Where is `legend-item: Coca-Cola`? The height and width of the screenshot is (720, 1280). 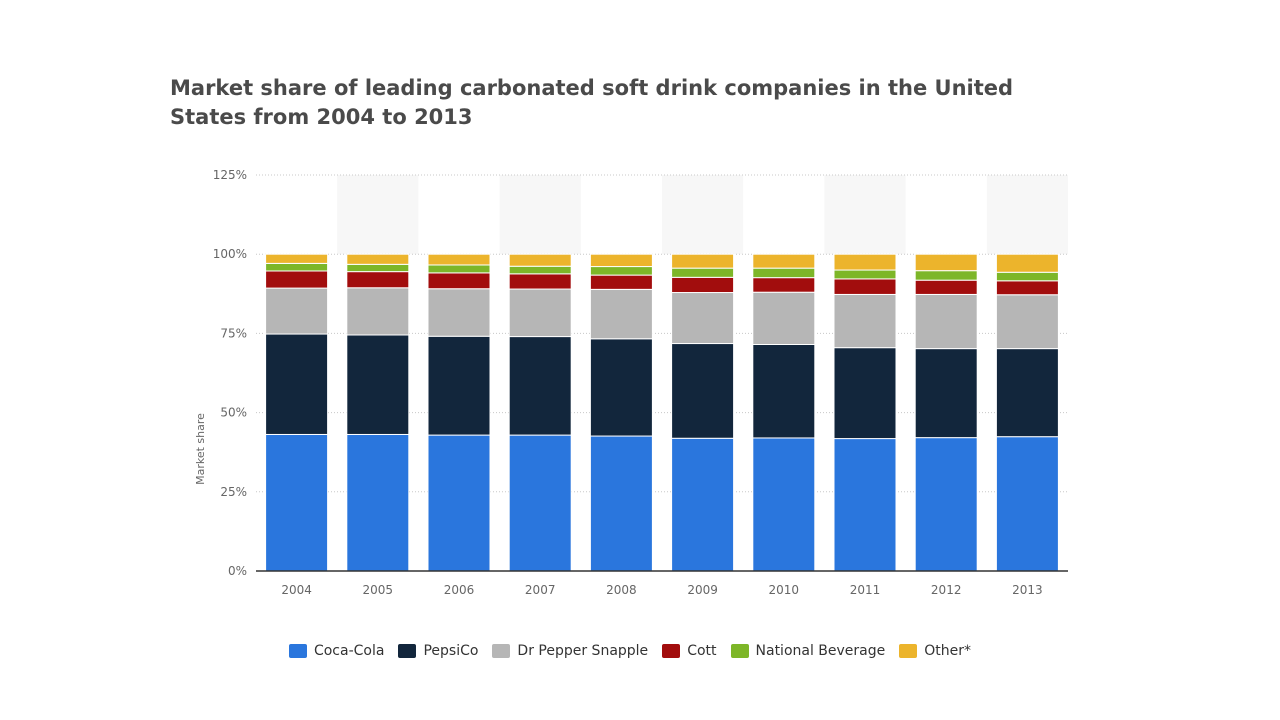
legend-item: Coca-Cola is located at coordinates (336, 651).